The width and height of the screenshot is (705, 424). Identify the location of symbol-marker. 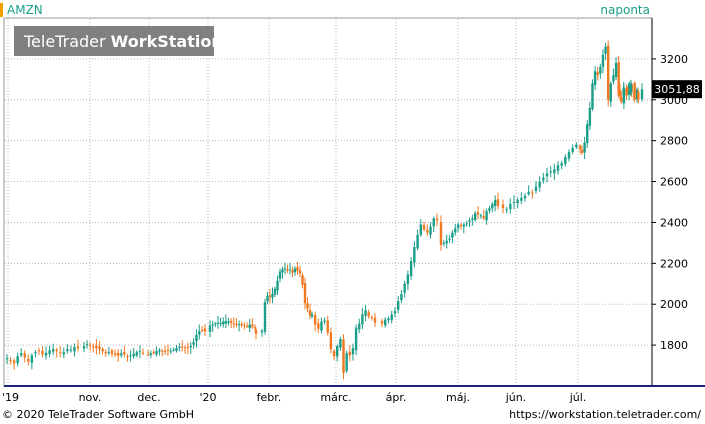
(1, 10).